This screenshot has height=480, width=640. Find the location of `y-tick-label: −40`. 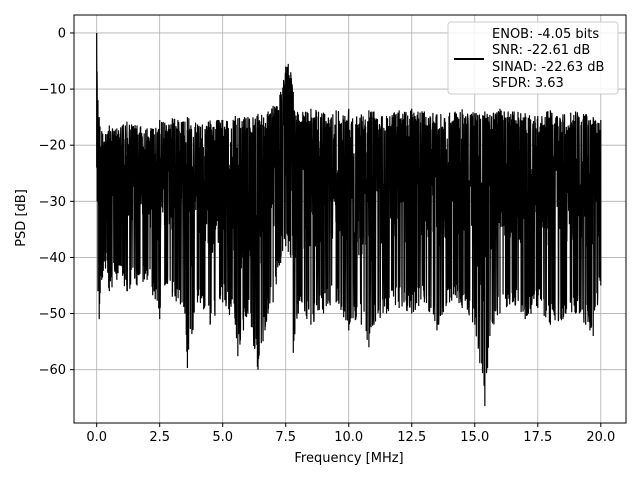

y-tick-label: −40 is located at coordinates (52, 258).